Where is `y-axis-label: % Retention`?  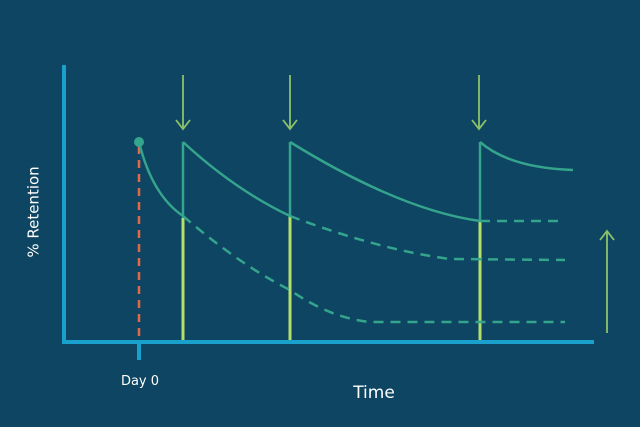 y-axis-label: % Retention is located at coordinates (34, 211).